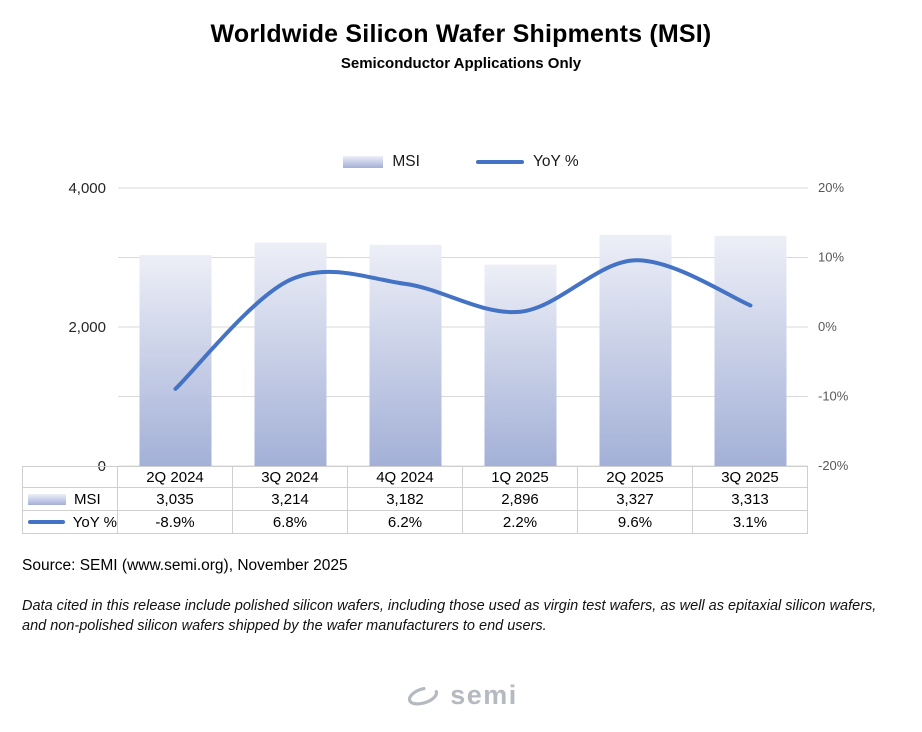 This screenshot has width=922, height=732. I want to click on right-axis-tick-label: -20%, so click(833, 465).